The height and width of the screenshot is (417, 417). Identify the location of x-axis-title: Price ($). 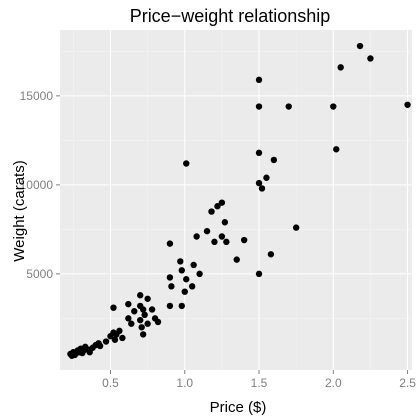
(238, 407).